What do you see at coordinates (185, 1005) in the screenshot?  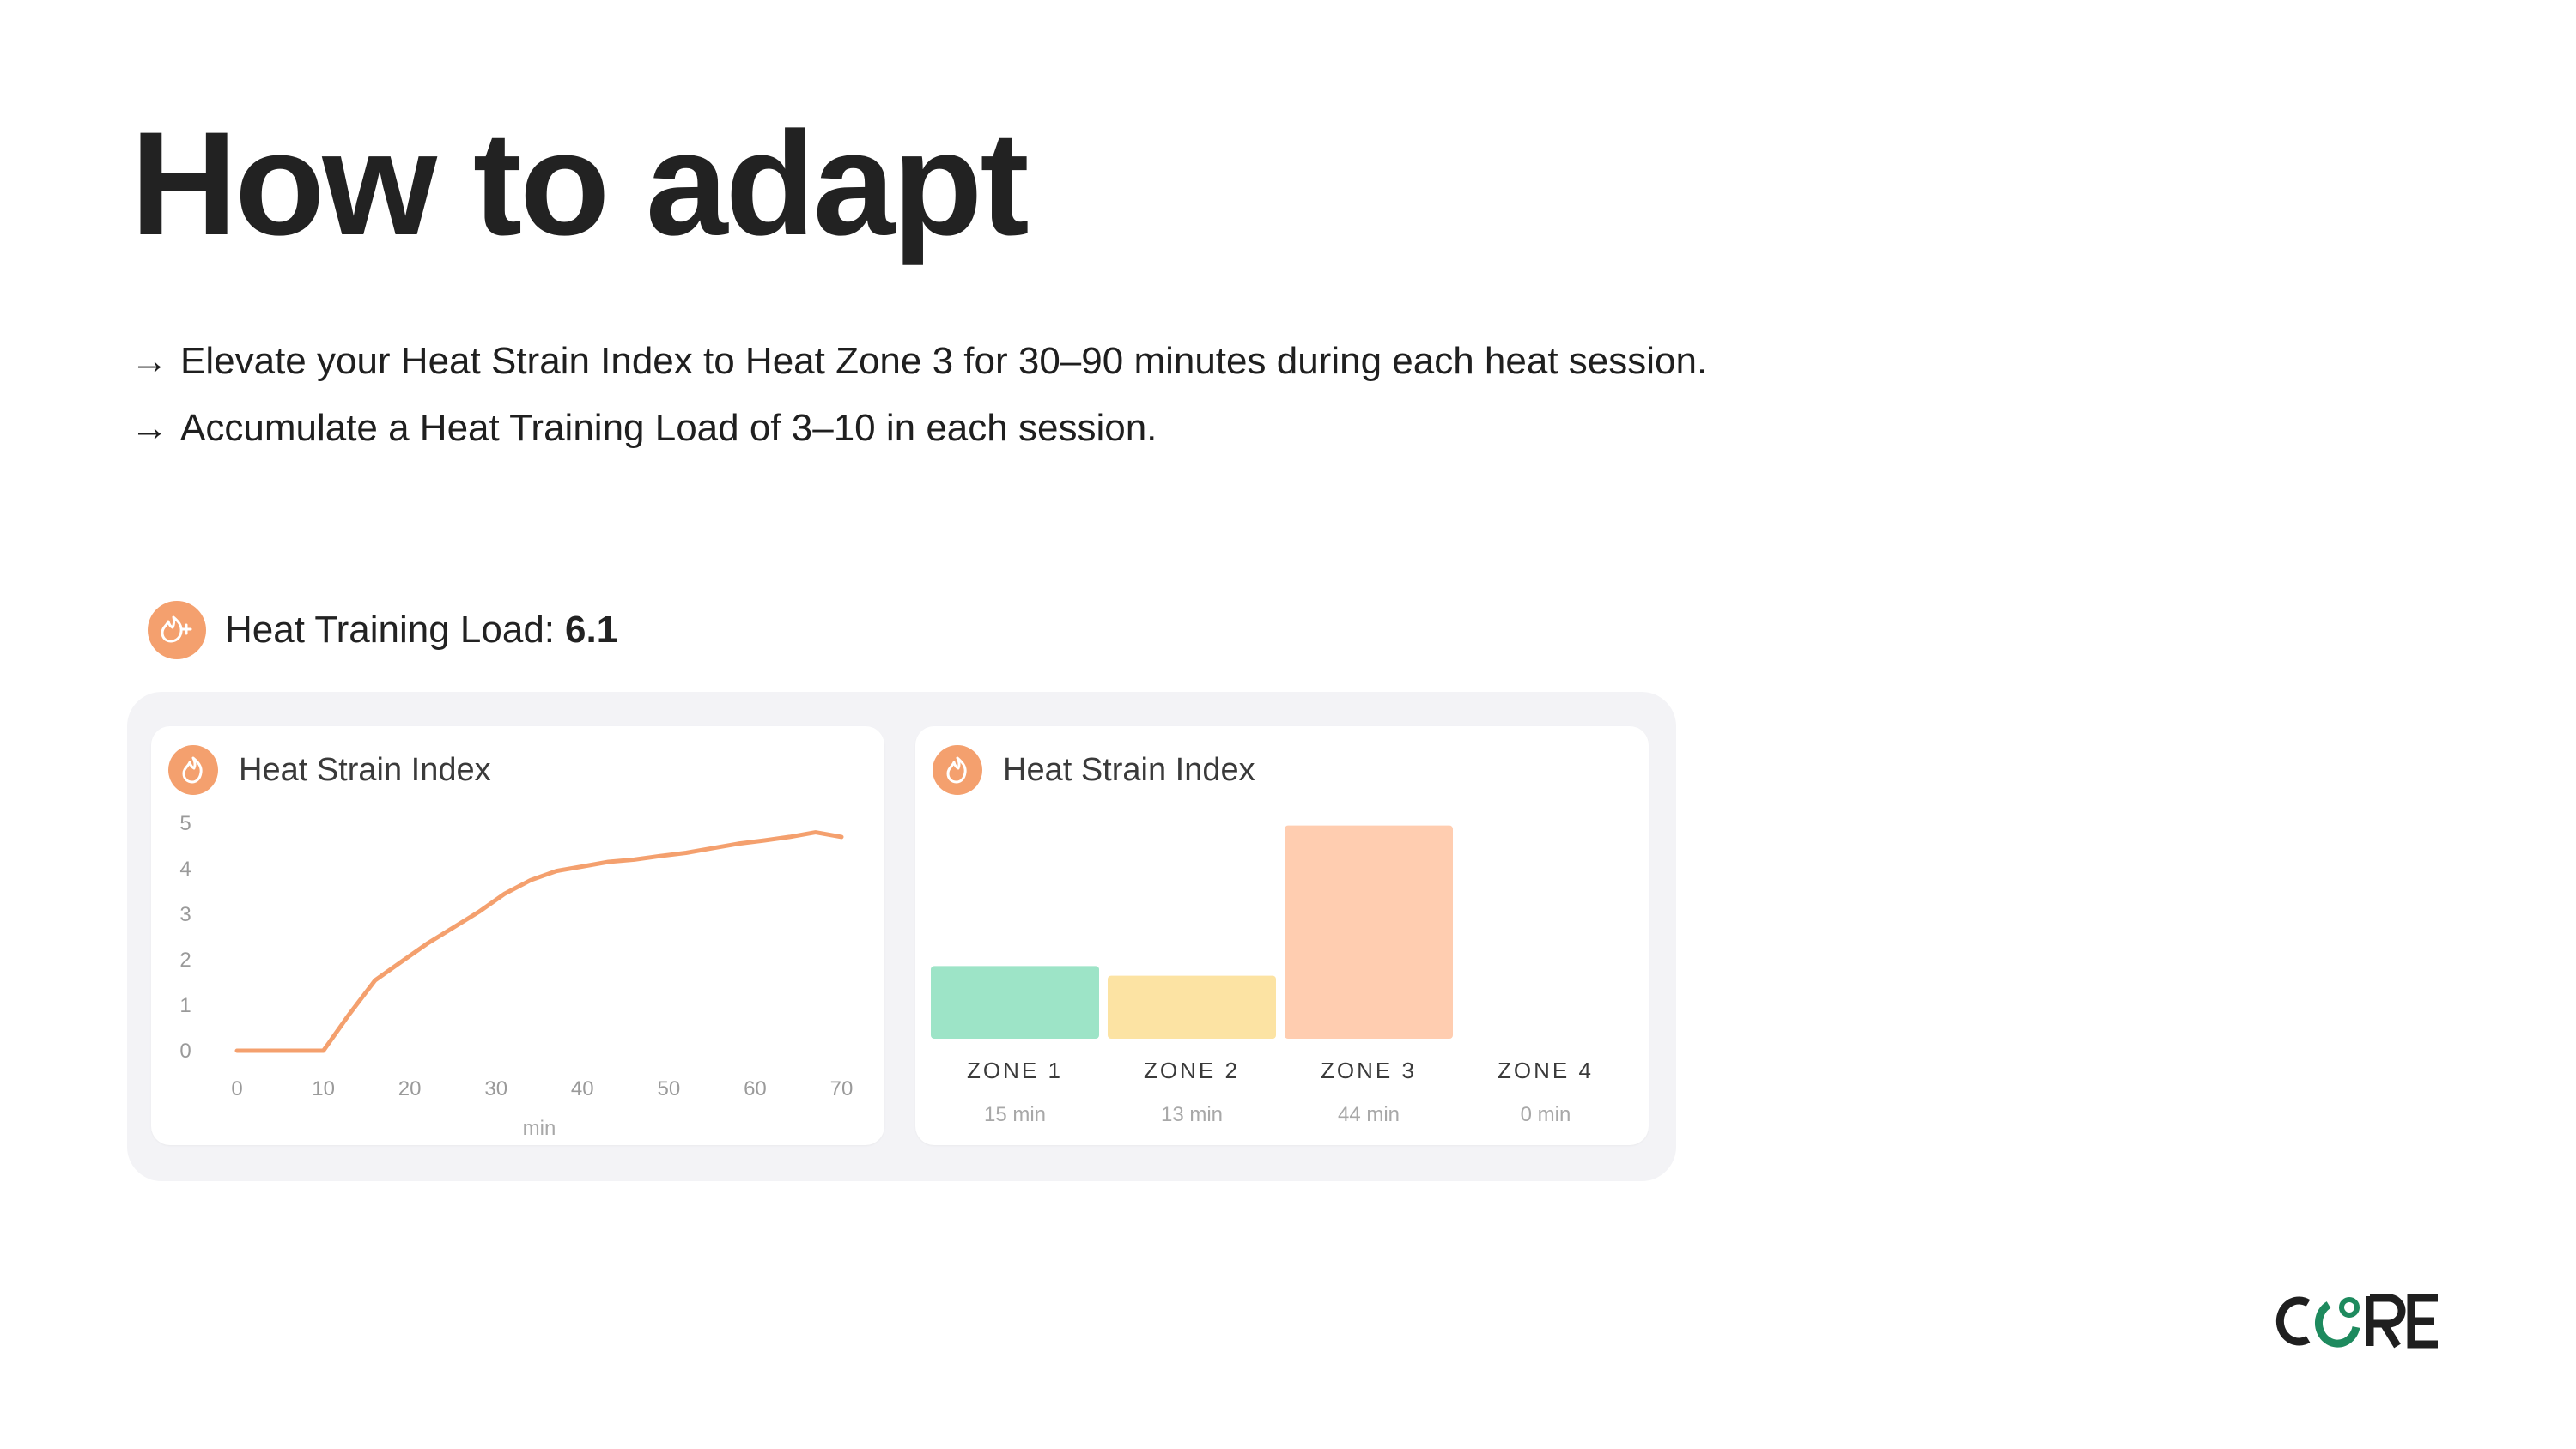 I see `y-tick-label: 1` at bounding box center [185, 1005].